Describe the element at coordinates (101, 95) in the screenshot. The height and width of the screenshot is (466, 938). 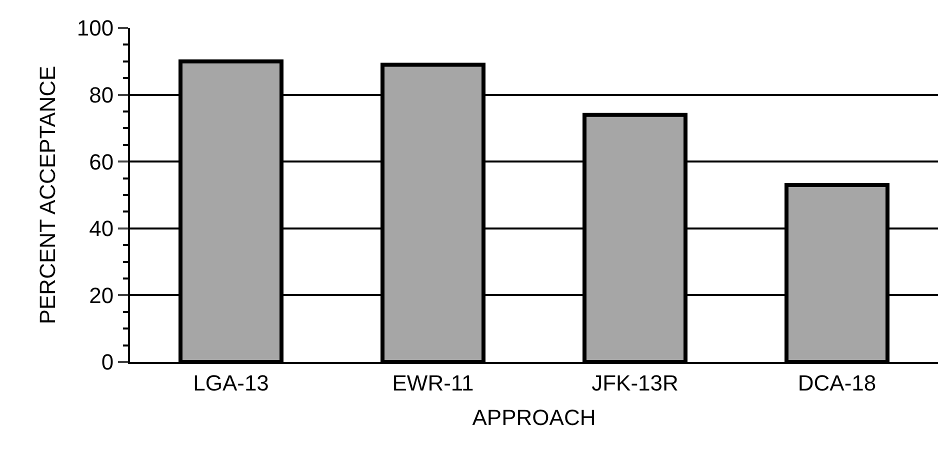
I see `y-tick-label: 80` at that location.